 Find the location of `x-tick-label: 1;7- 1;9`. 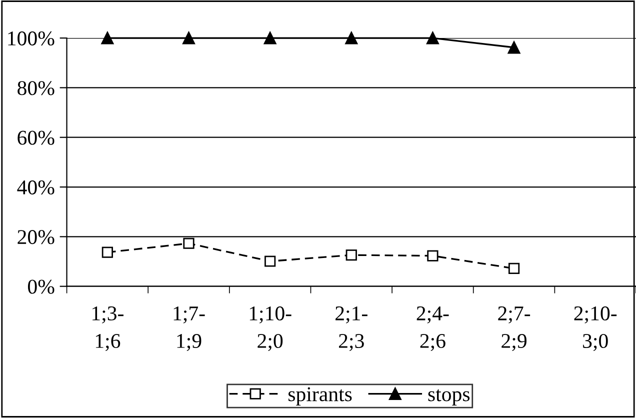

x-tick-label: 1;7- 1;9 is located at coordinates (189, 328).